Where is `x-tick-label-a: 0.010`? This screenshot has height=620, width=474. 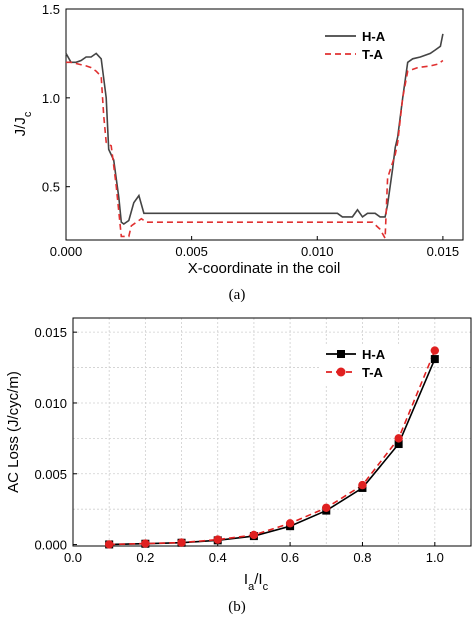 x-tick-label-a: 0.010 is located at coordinates (317, 251).